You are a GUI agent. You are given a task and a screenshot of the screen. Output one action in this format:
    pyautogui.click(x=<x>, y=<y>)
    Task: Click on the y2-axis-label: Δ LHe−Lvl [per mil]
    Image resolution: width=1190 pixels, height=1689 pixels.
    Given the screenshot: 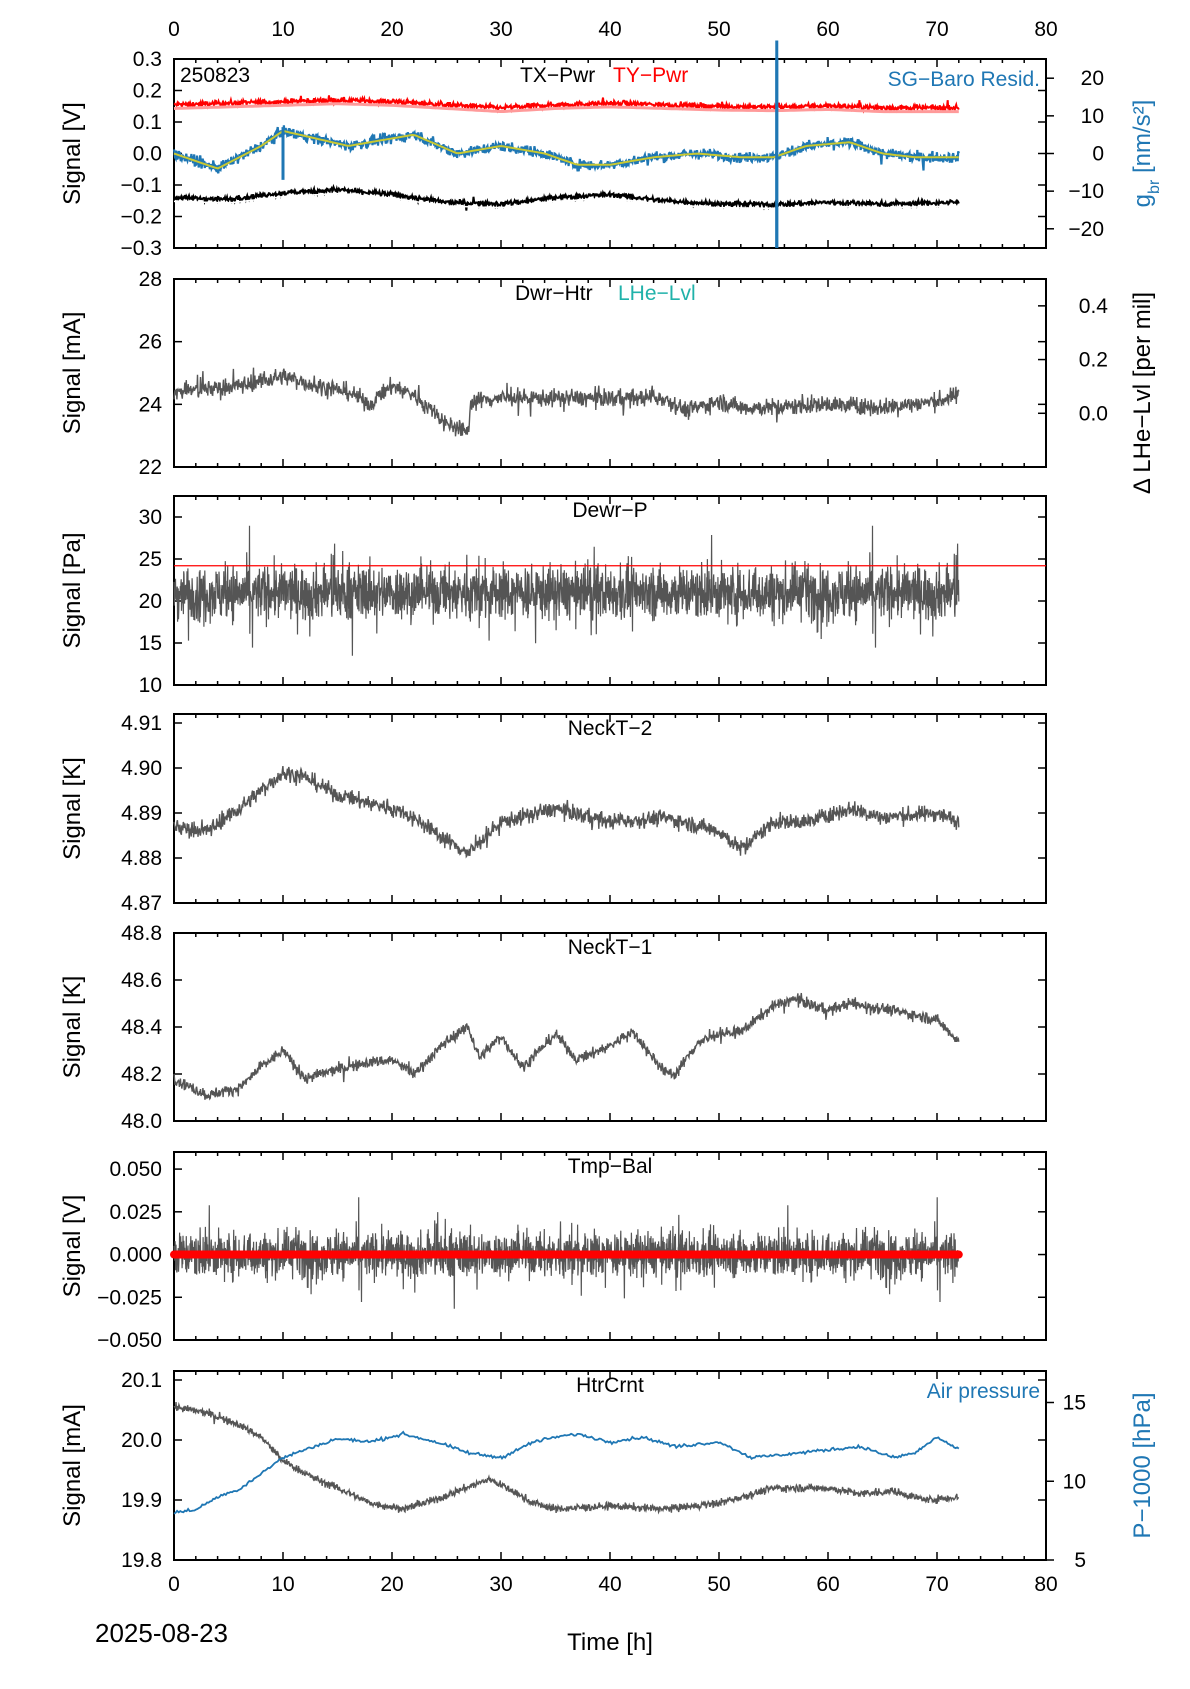 What is the action you would take?
    pyautogui.click(x=1142, y=393)
    